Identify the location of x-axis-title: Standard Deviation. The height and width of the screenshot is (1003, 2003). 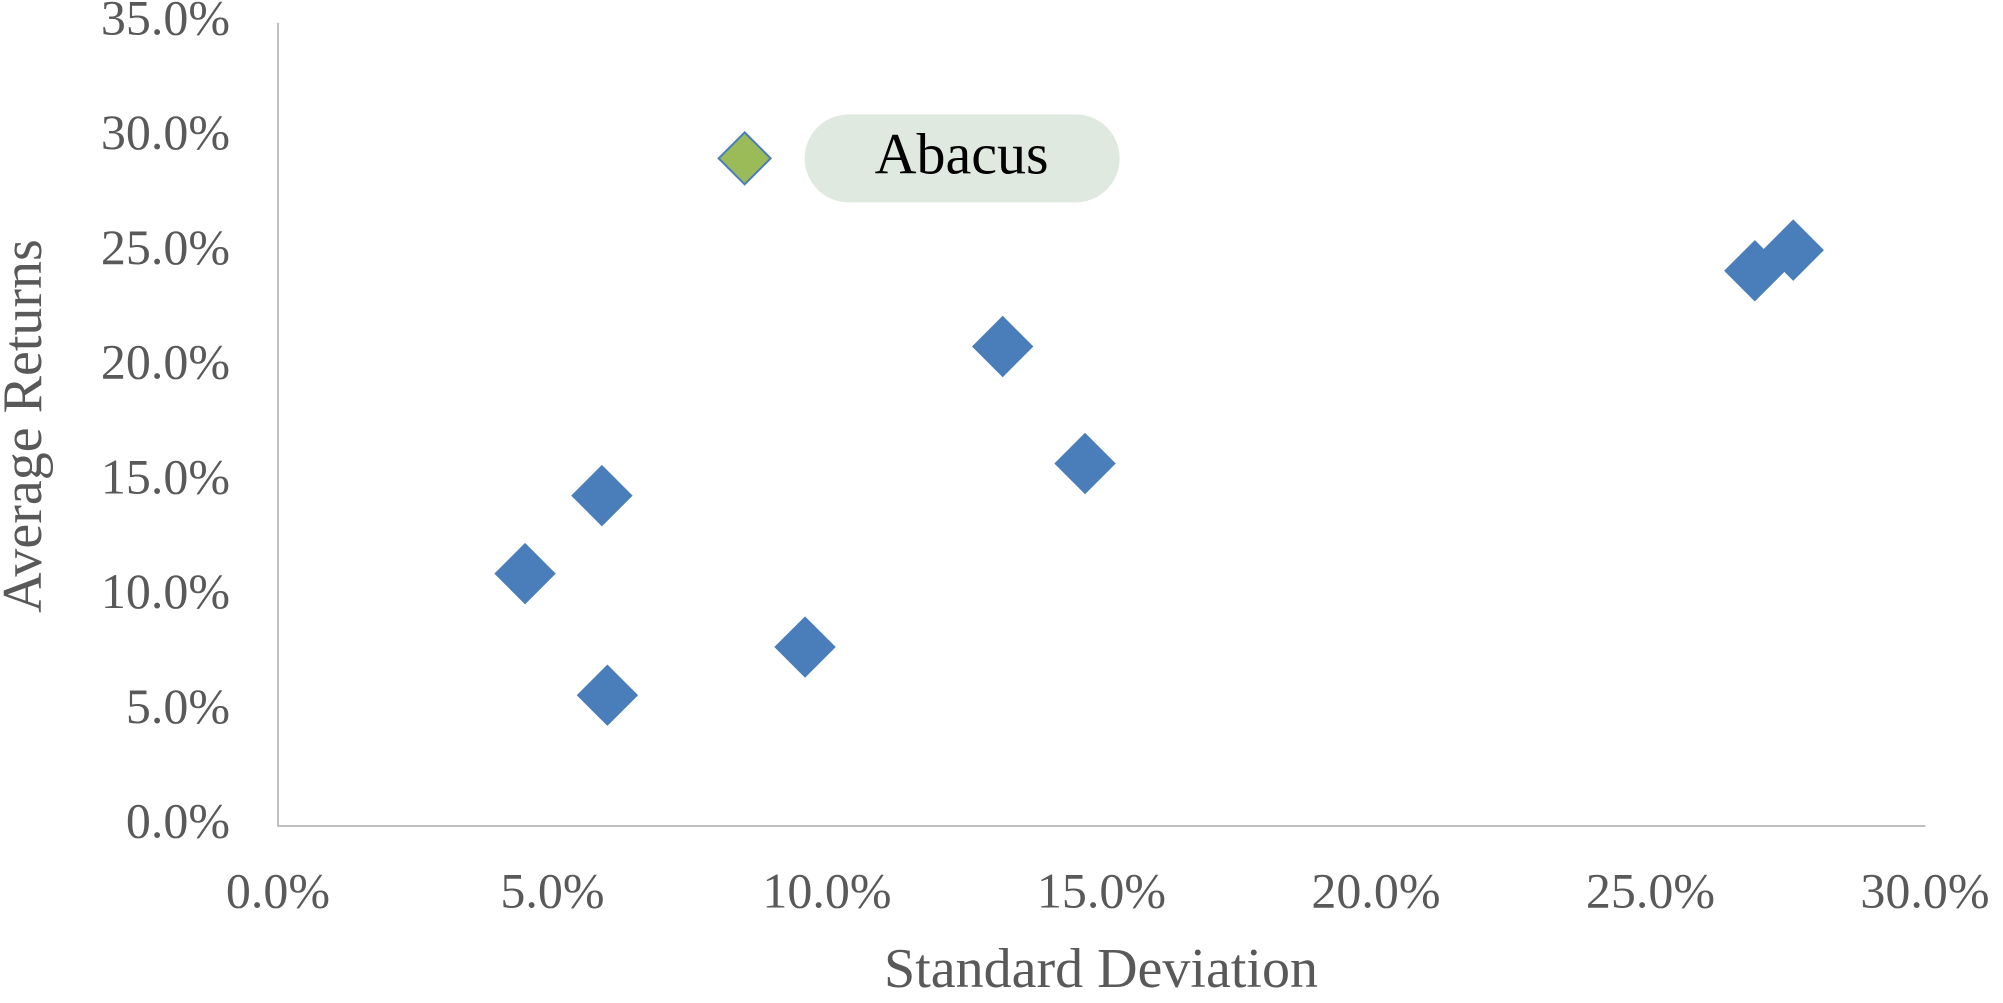
(1101, 969).